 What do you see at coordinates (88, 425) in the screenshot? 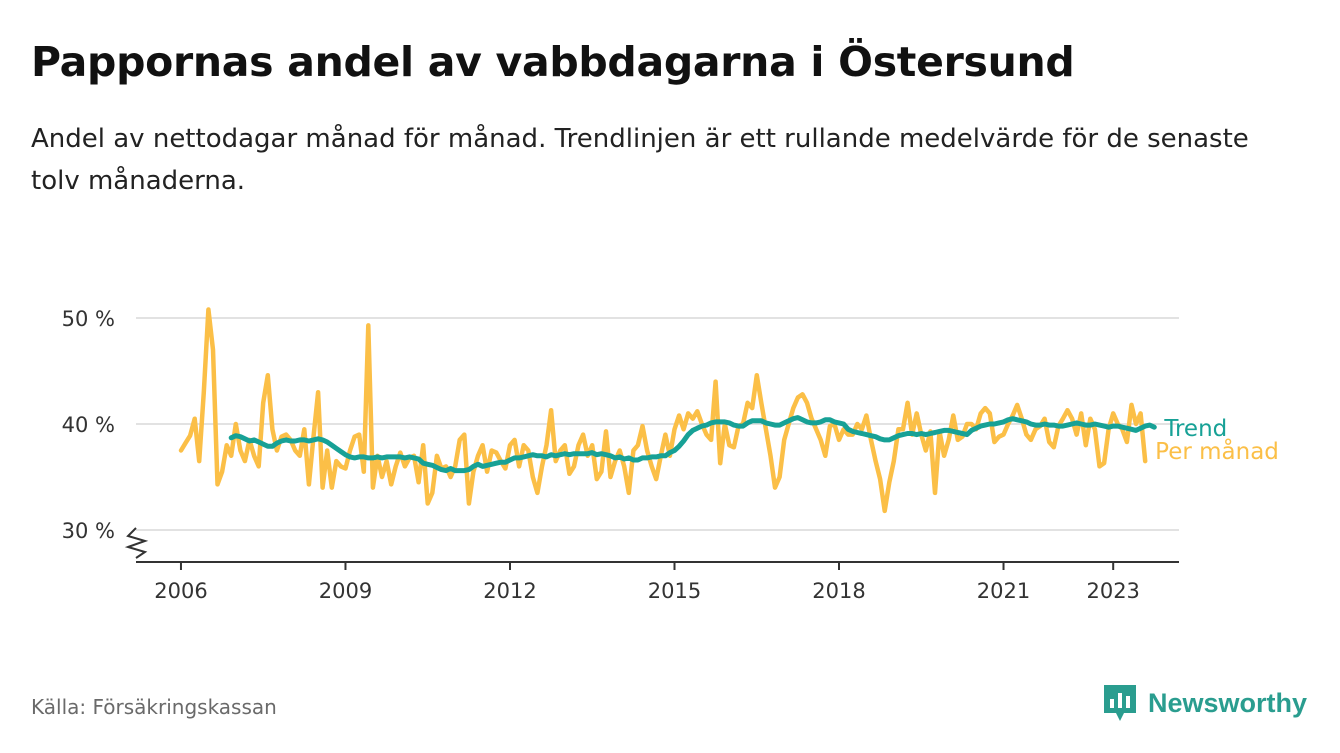
I see `y-tick-label: 40 %` at bounding box center [88, 425].